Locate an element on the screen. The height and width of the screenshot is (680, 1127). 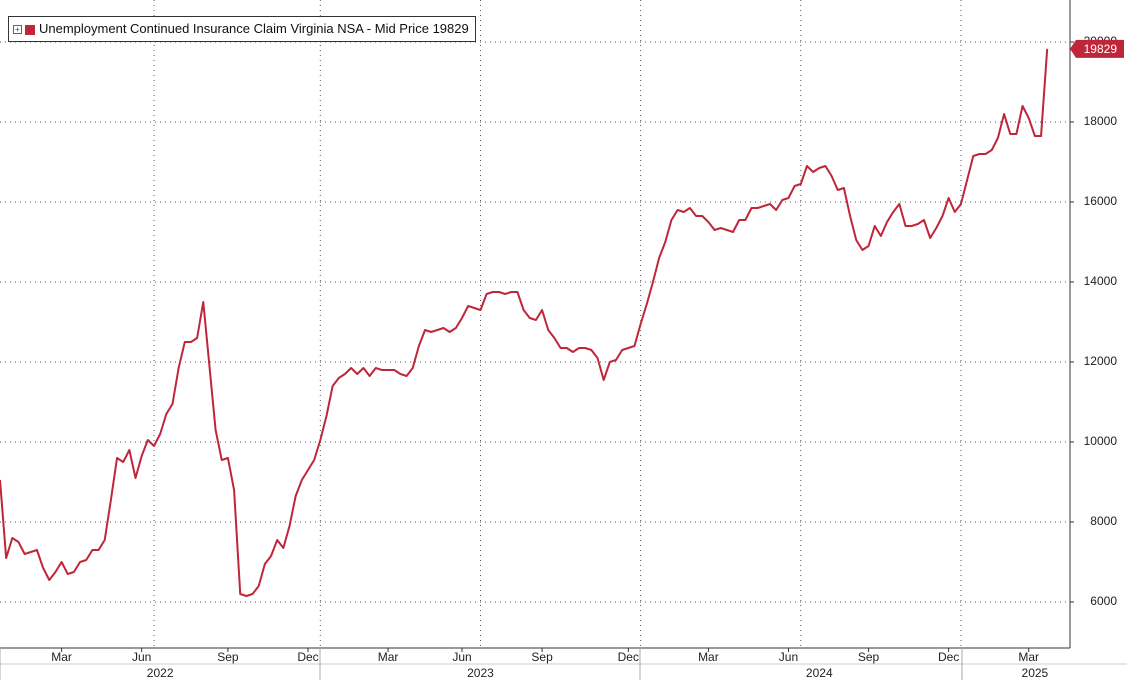
last-value-tag is located at coordinates (1097, 48).